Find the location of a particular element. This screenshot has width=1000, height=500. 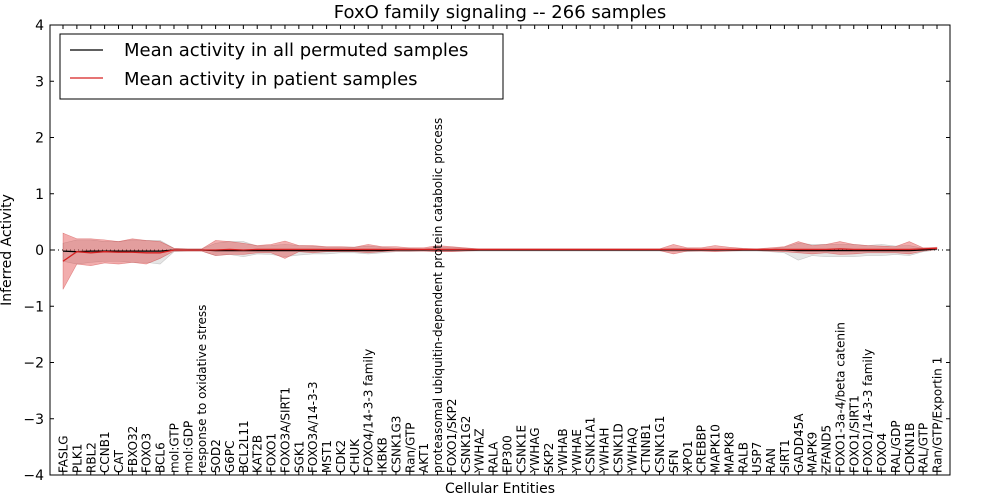

x-tick-label: RBL2 is located at coordinates (91, 457).